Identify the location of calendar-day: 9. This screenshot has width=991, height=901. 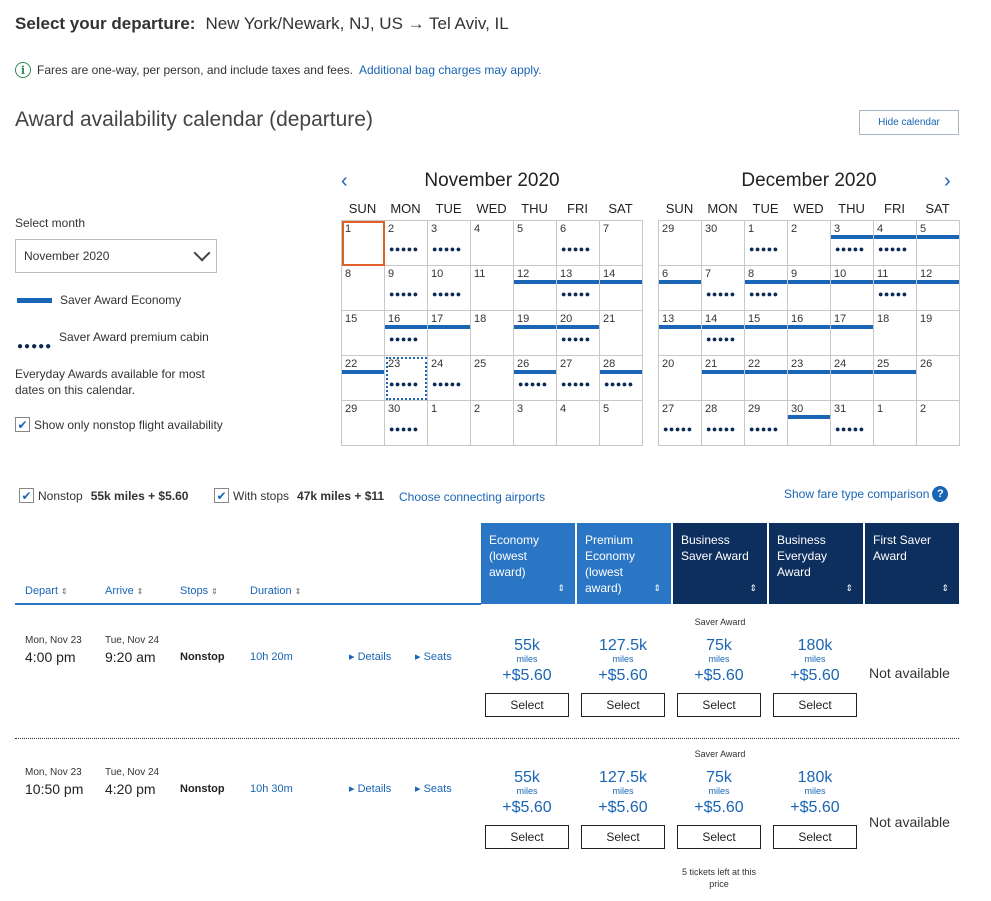
(809, 288).